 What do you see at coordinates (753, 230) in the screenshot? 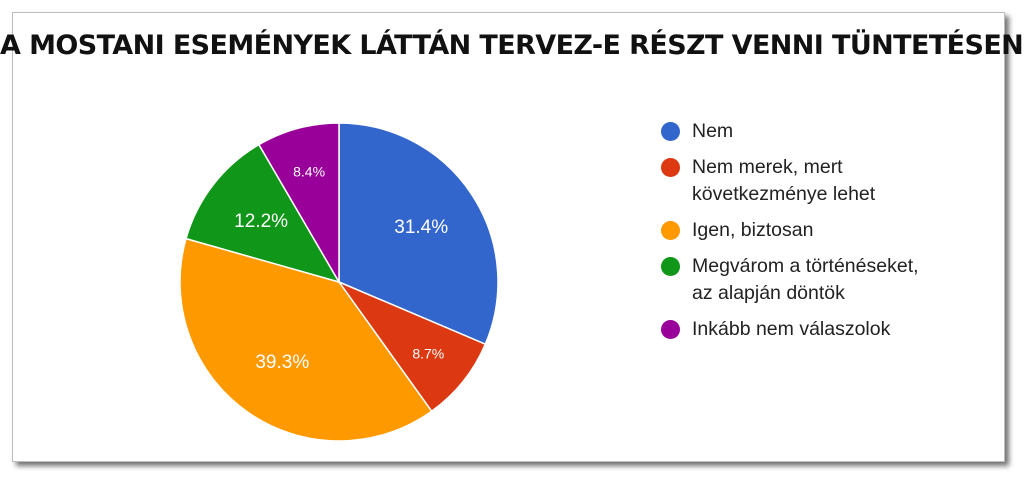
I see `legend-label: Igen, biztosan` at bounding box center [753, 230].